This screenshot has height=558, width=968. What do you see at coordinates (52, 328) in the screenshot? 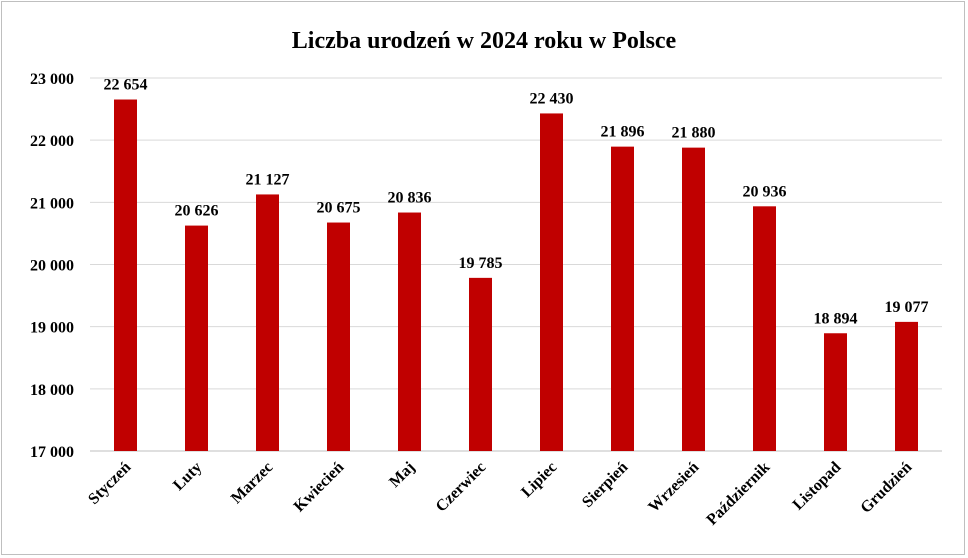
I see `y-tick-label: 19 000` at bounding box center [52, 328].